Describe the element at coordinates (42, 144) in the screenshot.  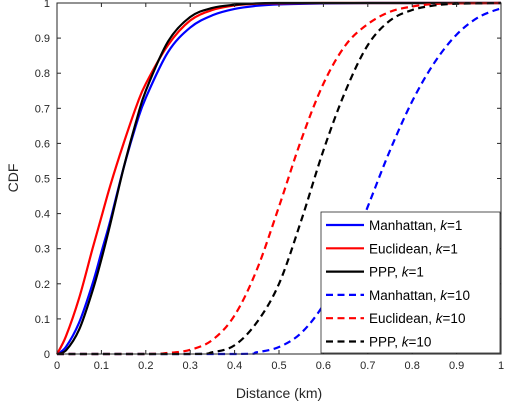
I see `y-tick-label: 0.6` at that location.